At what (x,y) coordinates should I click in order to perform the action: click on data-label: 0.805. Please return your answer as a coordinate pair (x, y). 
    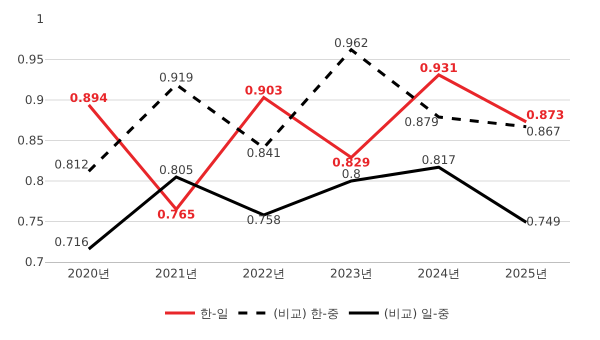
    Looking at the image, I should click on (176, 169).